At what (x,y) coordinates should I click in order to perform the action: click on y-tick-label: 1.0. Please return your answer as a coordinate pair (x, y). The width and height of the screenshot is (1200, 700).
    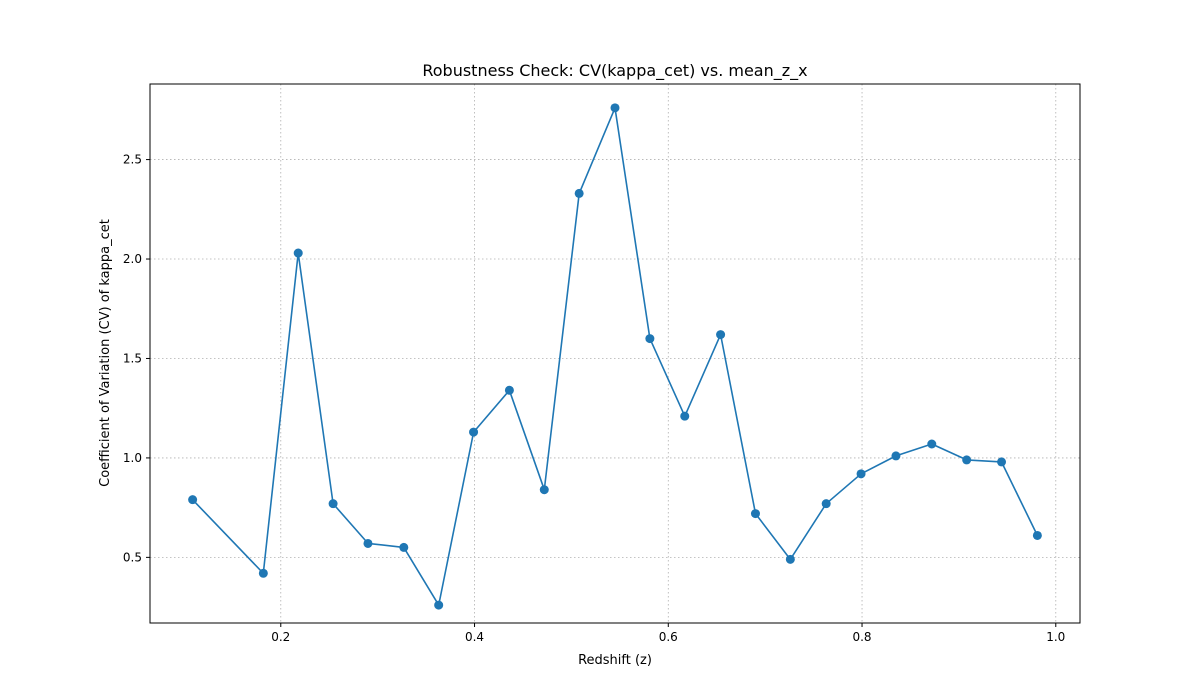
    Looking at the image, I should click on (132, 458).